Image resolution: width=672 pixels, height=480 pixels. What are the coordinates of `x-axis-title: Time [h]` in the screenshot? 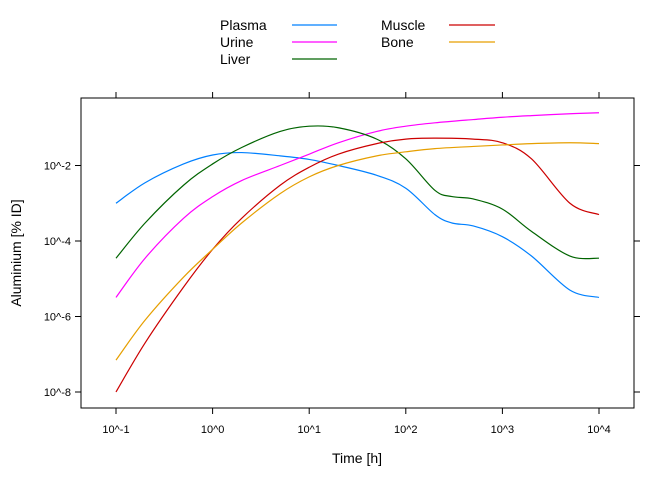 It's located at (357, 458).